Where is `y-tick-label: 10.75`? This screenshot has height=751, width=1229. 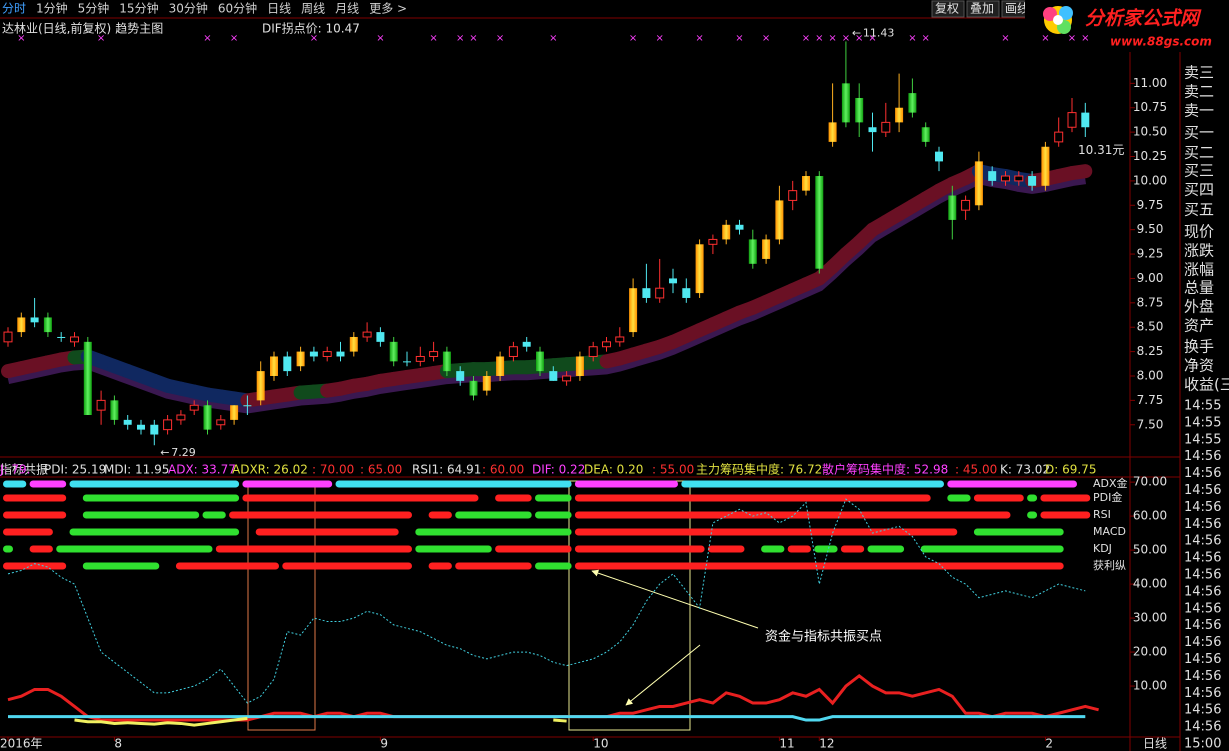
y-tick-label: 10.75 is located at coordinates (1150, 107).